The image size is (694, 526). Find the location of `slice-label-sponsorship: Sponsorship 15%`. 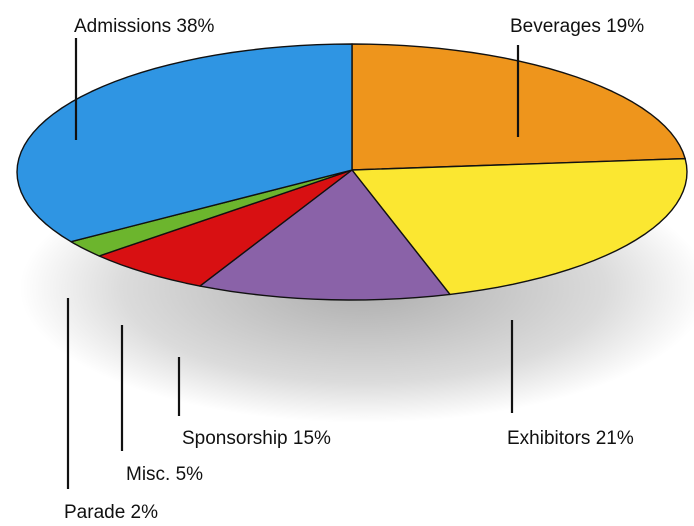

slice-label-sponsorship: Sponsorship 15% is located at coordinates (256, 438).